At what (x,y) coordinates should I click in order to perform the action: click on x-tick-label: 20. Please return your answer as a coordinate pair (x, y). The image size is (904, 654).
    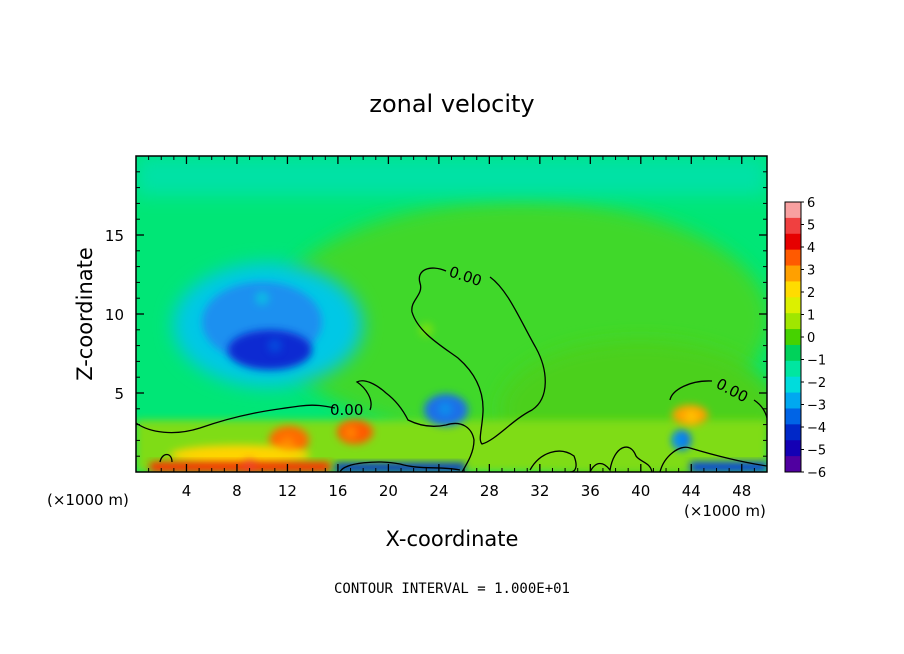
    Looking at the image, I should click on (388, 491).